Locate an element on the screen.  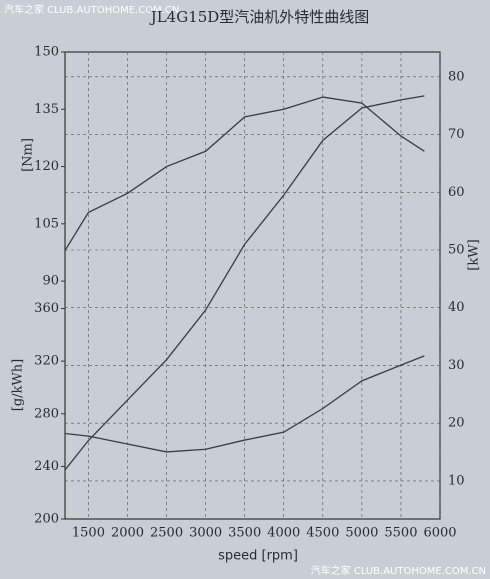
y2-tick-label: 40 is located at coordinates (456, 307).